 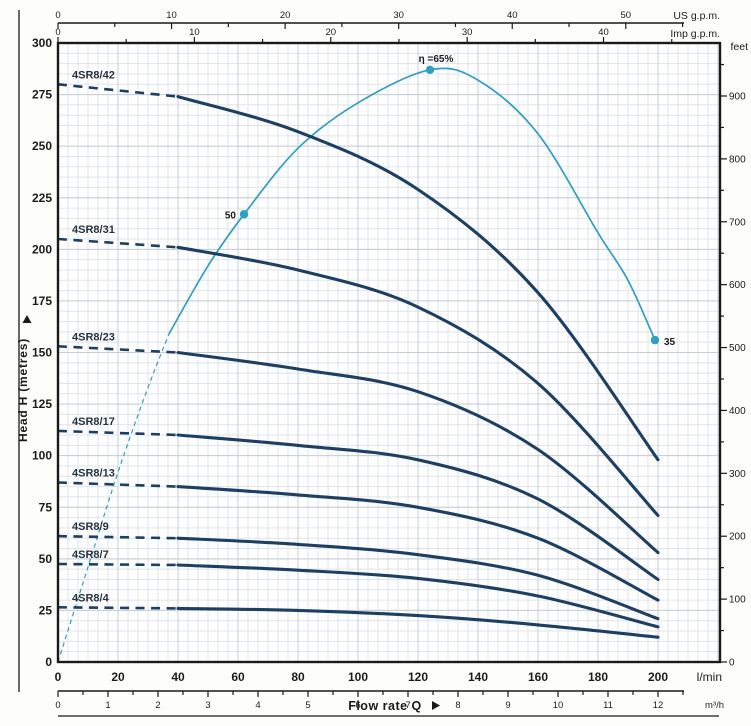 What do you see at coordinates (430, 70) in the screenshot?
I see `efficiency-marker-η =65%` at bounding box center [430, 70].